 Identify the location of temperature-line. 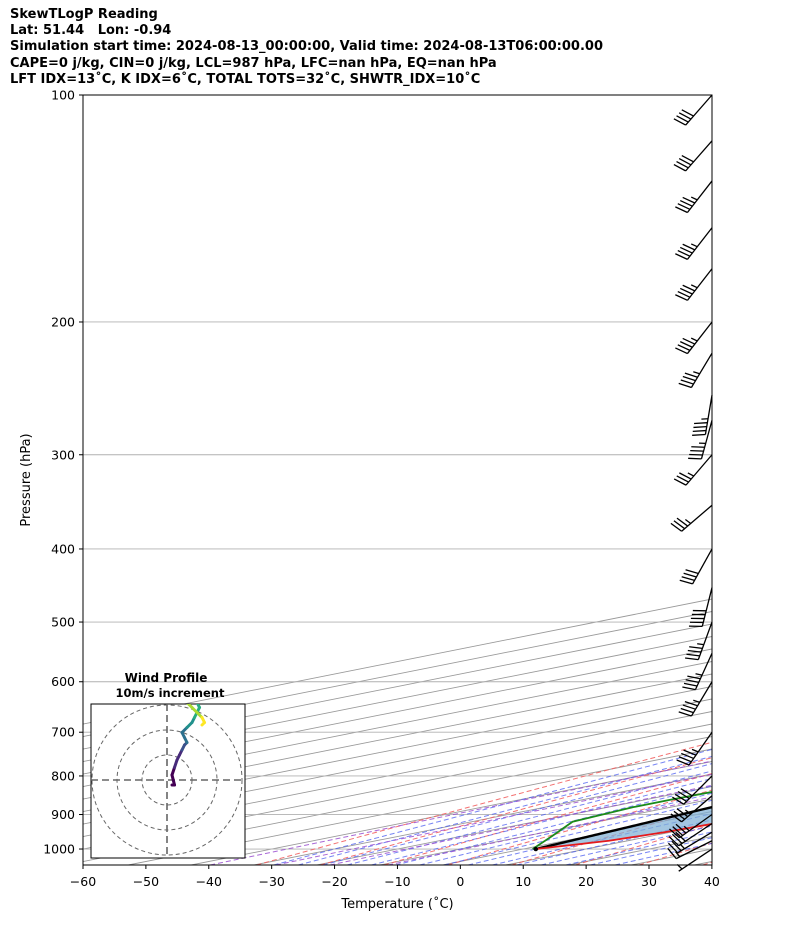
(623, 836).